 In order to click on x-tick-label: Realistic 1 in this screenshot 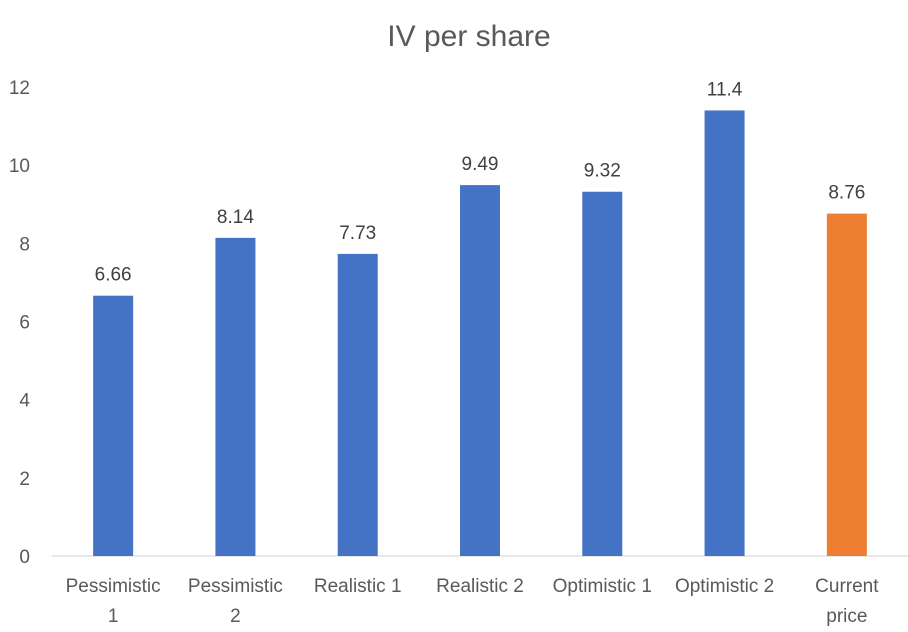, I will do `click(358, 586)`.